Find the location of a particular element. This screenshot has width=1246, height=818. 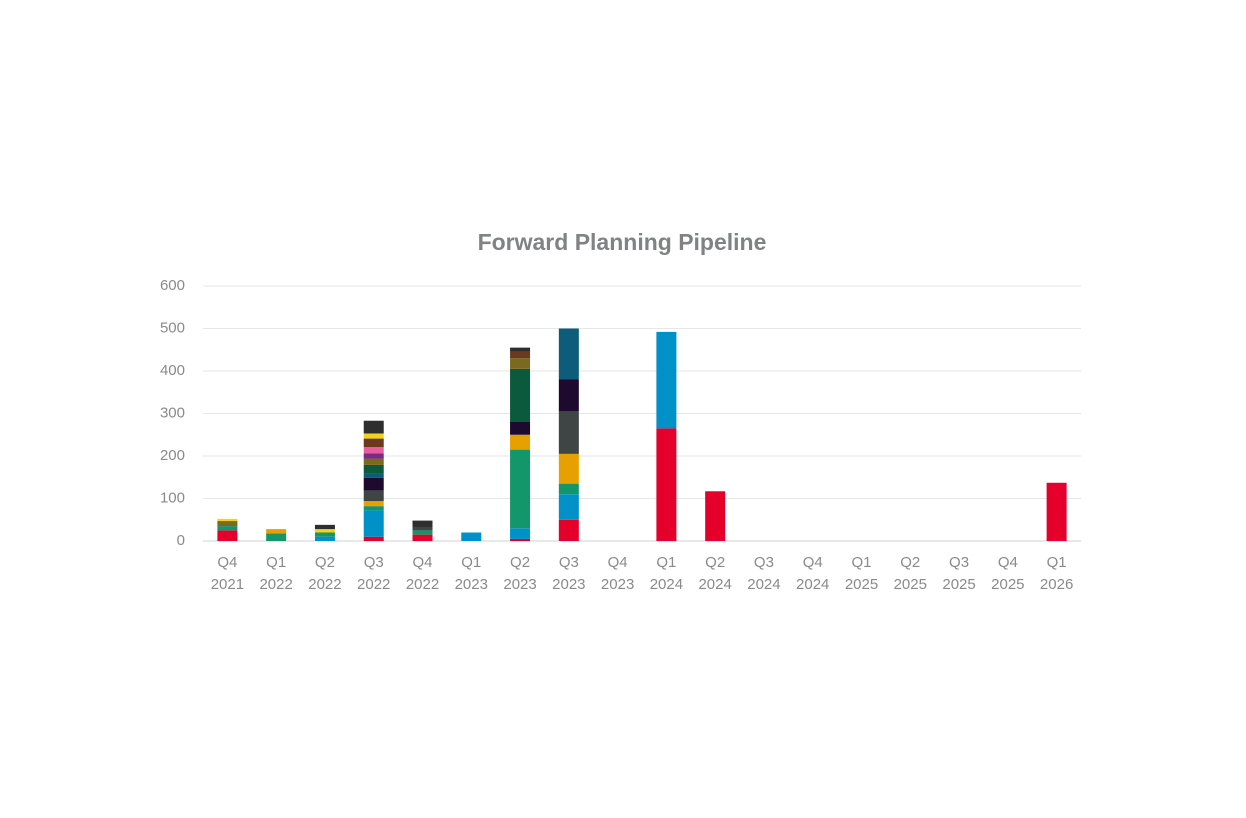

chart-title: Forward Planning Pipeline is located at coordinates (622, 242).